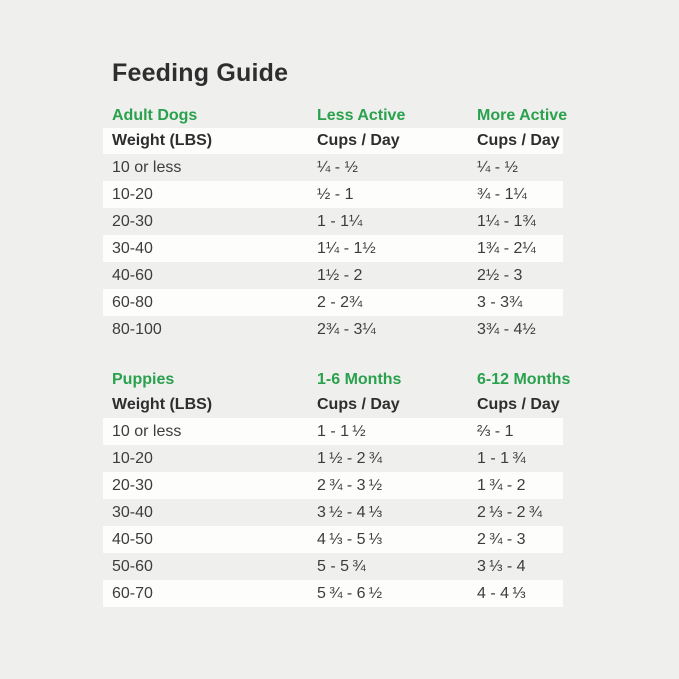 The width and height of the screenshot is (679, 679). I want to click on table-row: 10 or less 1 - 1 ½ ⅔ - 1, so click(333, 431).